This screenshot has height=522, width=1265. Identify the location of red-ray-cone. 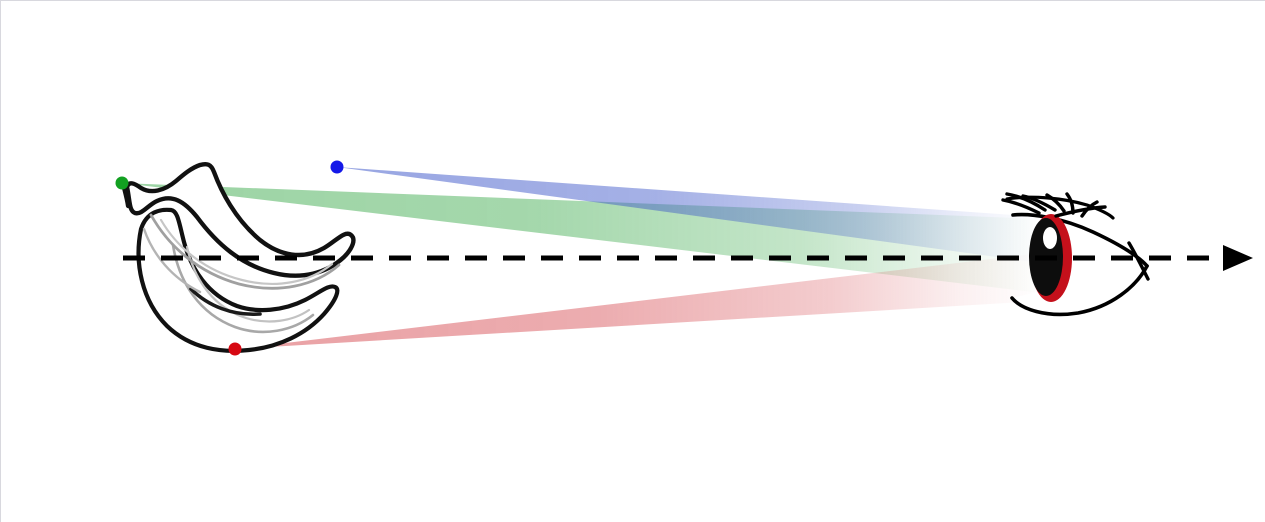
(638, 301).